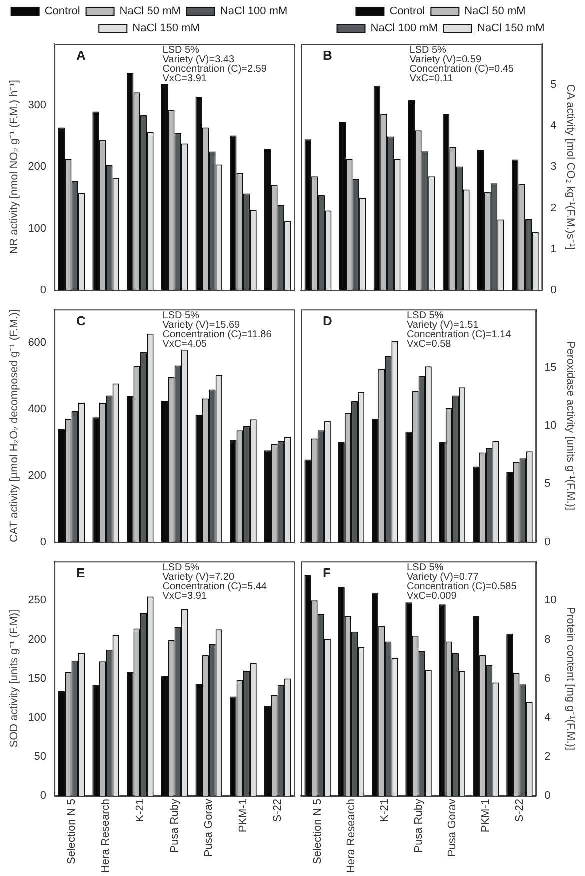 This screenshot has height=876, width=585. What do you see at coordinates (570, 167) in the screenshot?
I see `y-axis-title: CA activity [mol CO₂ kg⁻¹(F.M.)s⁻¹]` at bounding box center [570, 167].